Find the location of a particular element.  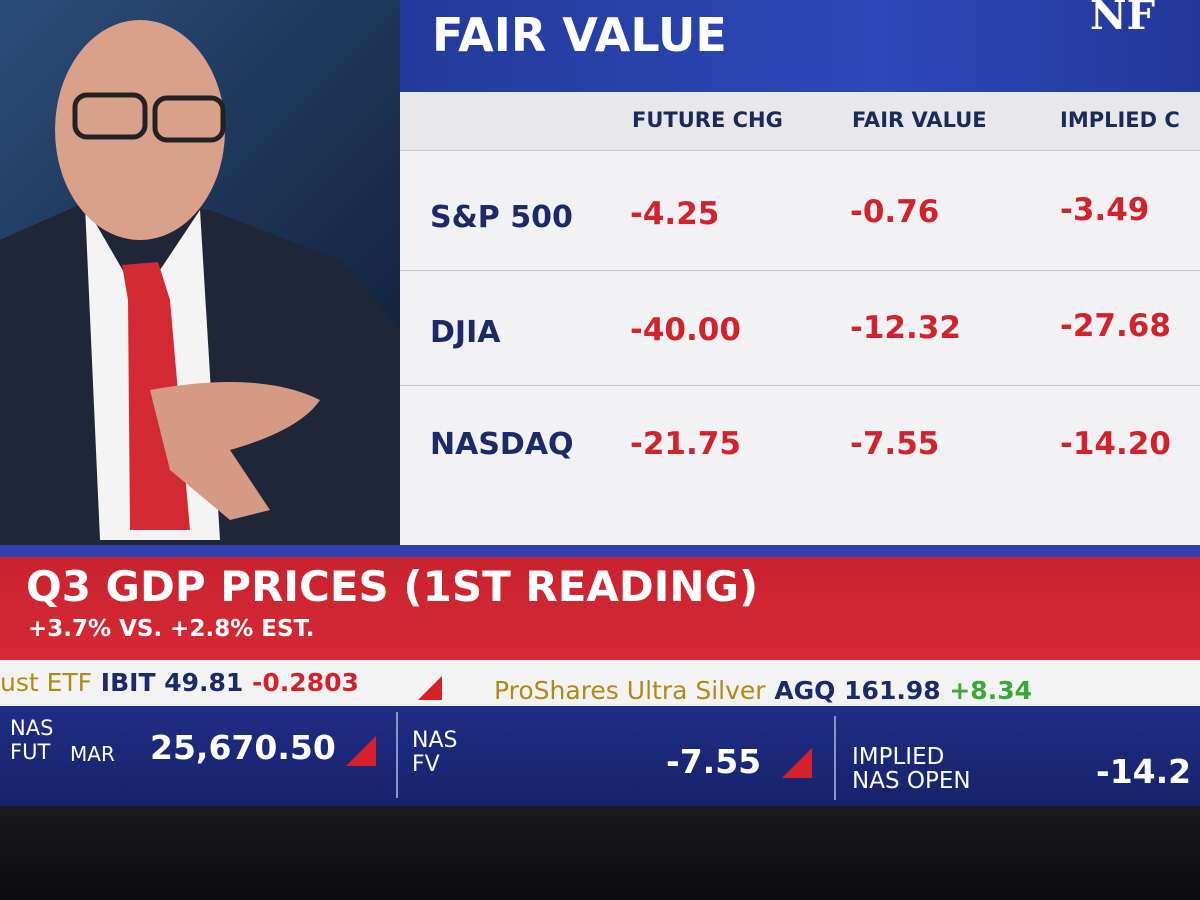

column-header: IMPLIED C is located at coordinates (1120, 120).